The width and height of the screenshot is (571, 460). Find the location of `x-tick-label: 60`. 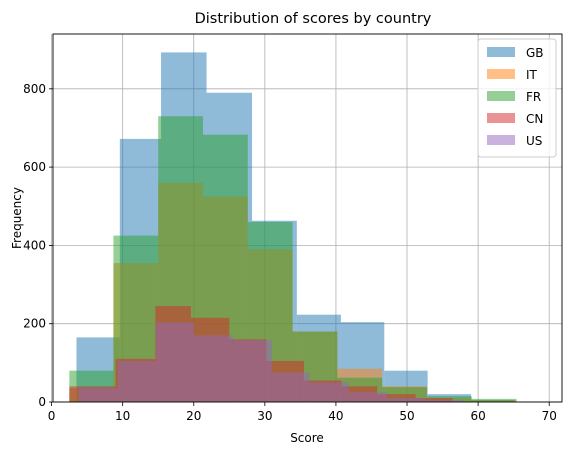

x-tick-label: 60 is located at coordinates (477, 416).